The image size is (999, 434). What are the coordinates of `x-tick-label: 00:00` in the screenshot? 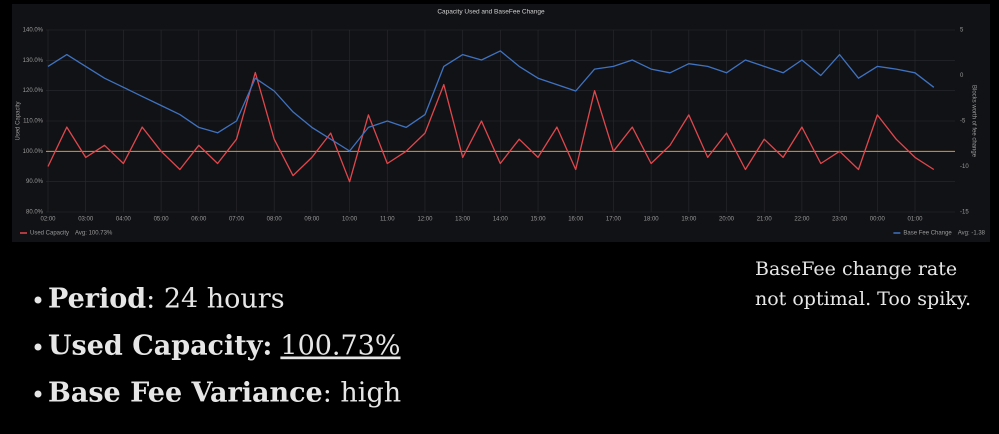 It's located at (878, 220).